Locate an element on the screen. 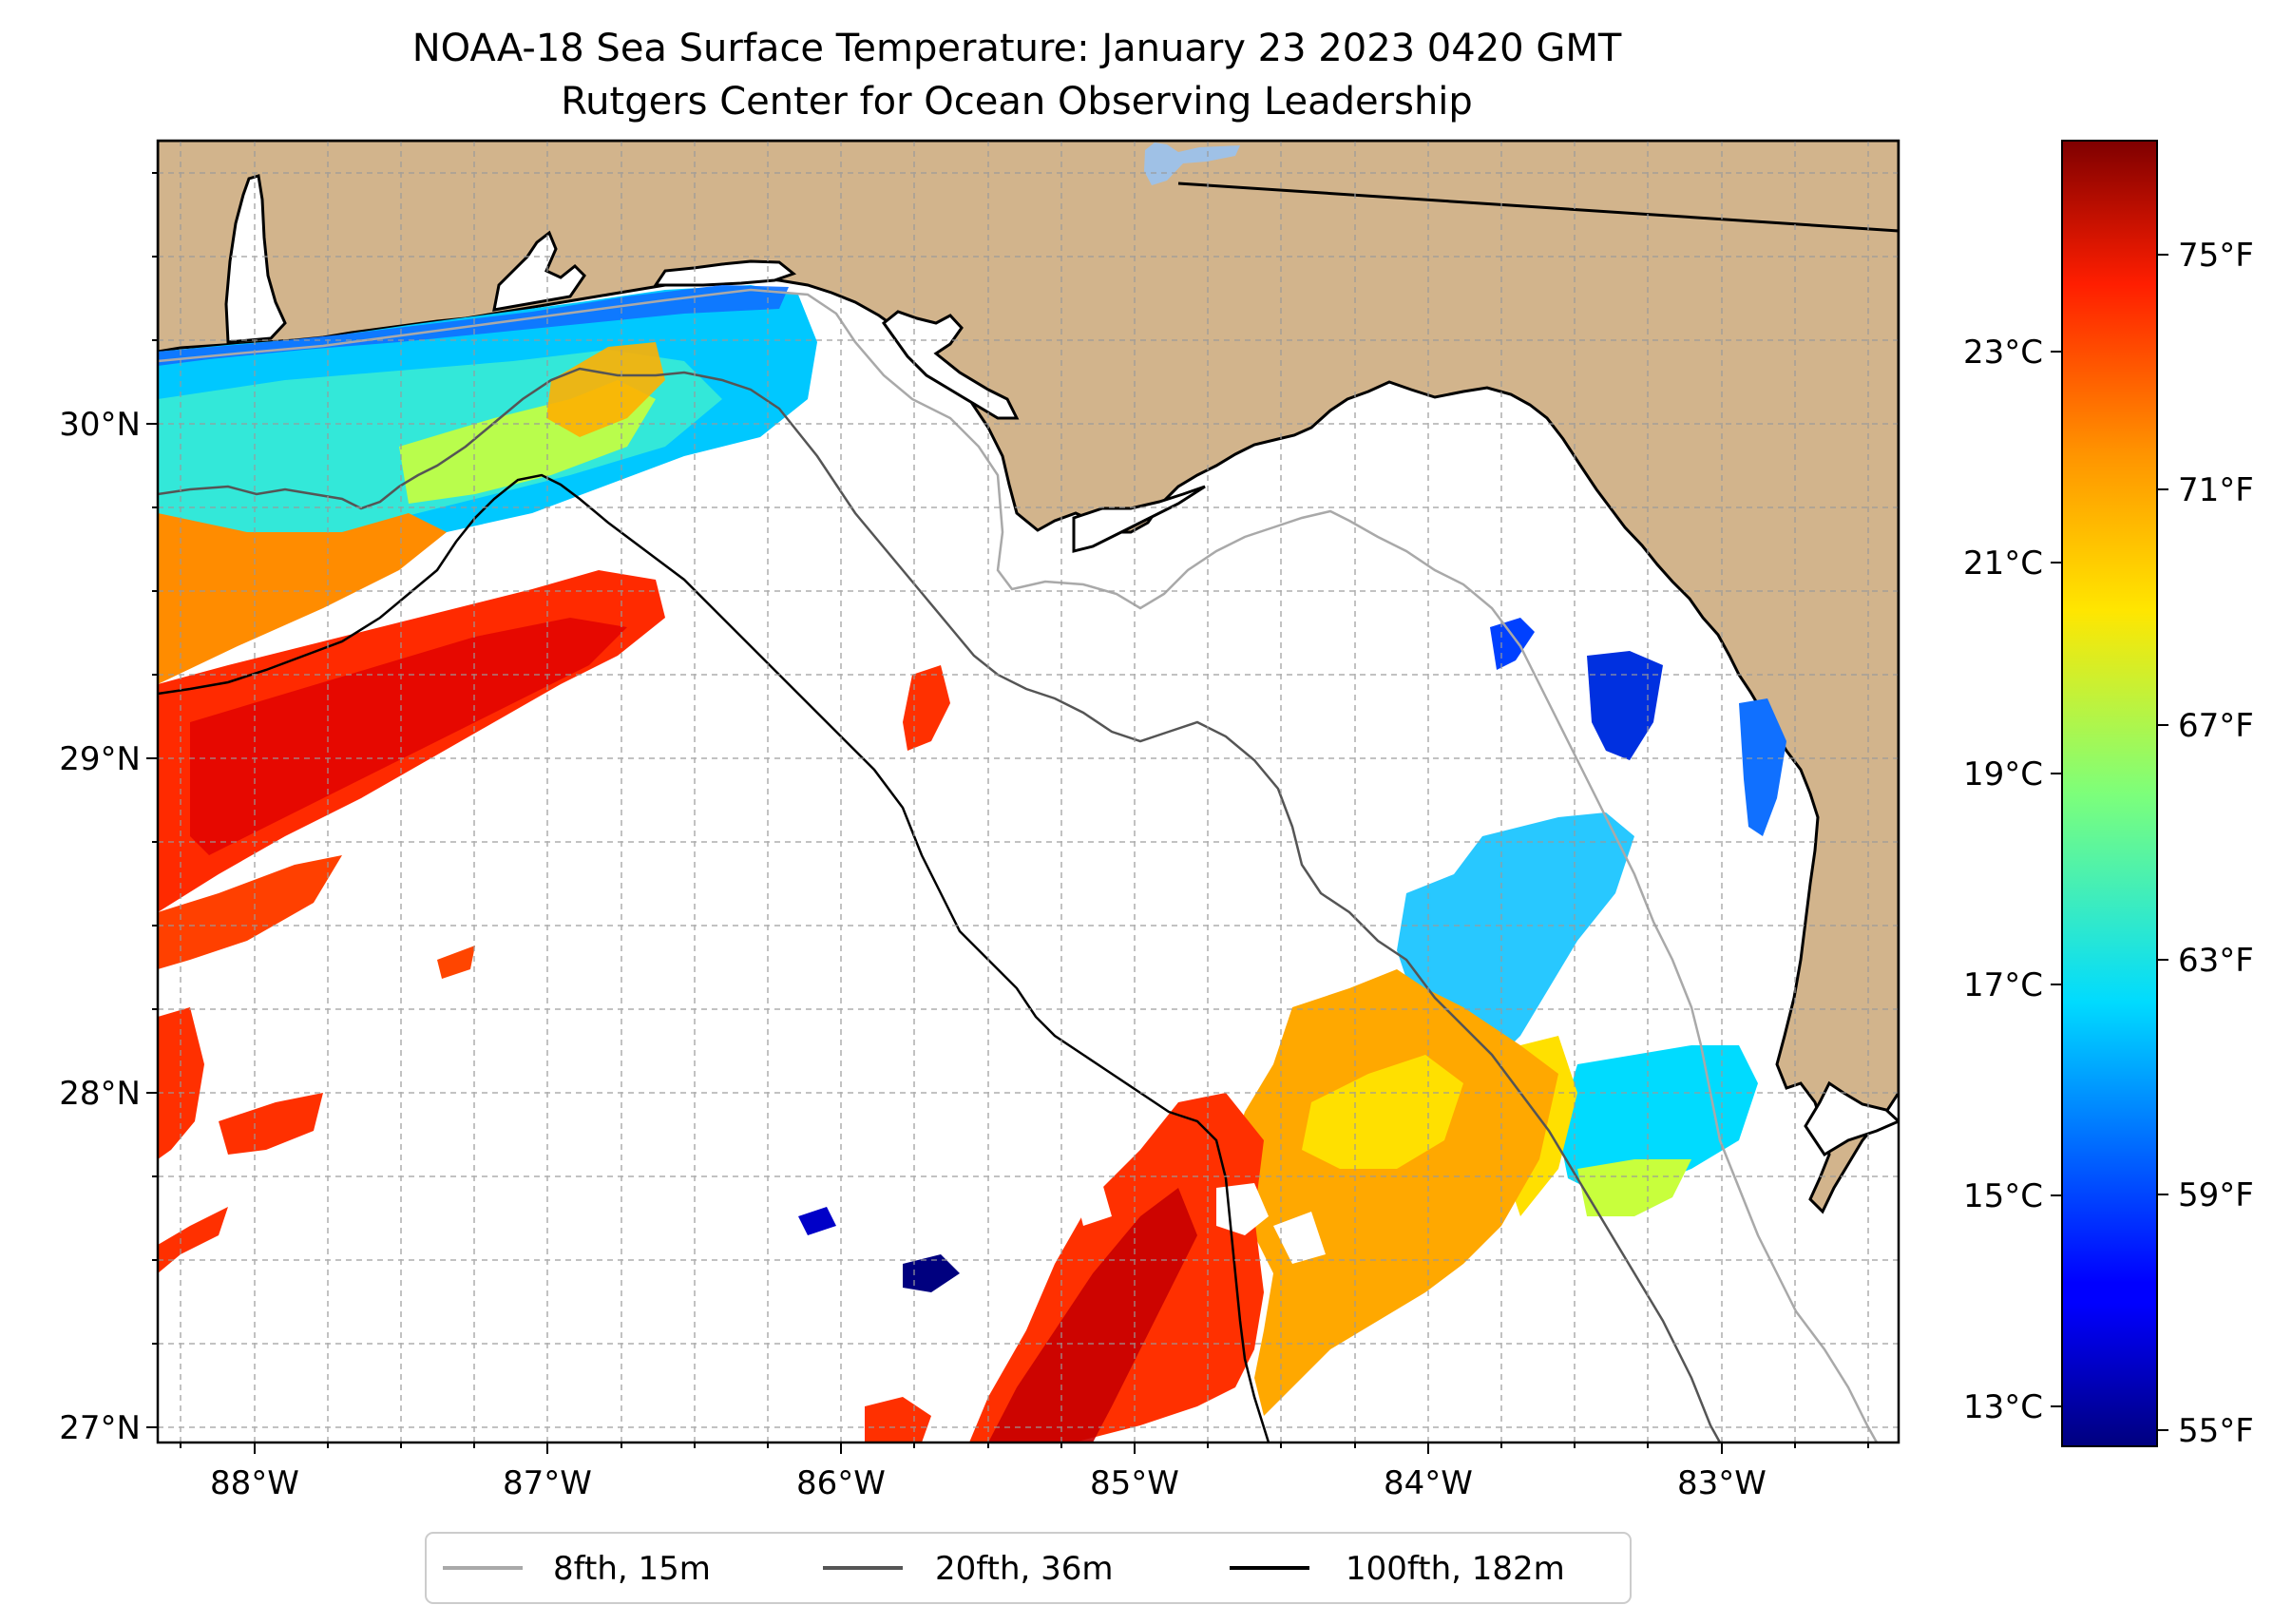  legend-label-20fth: 20fth, 36m is located at coordinates (1024, 1569).